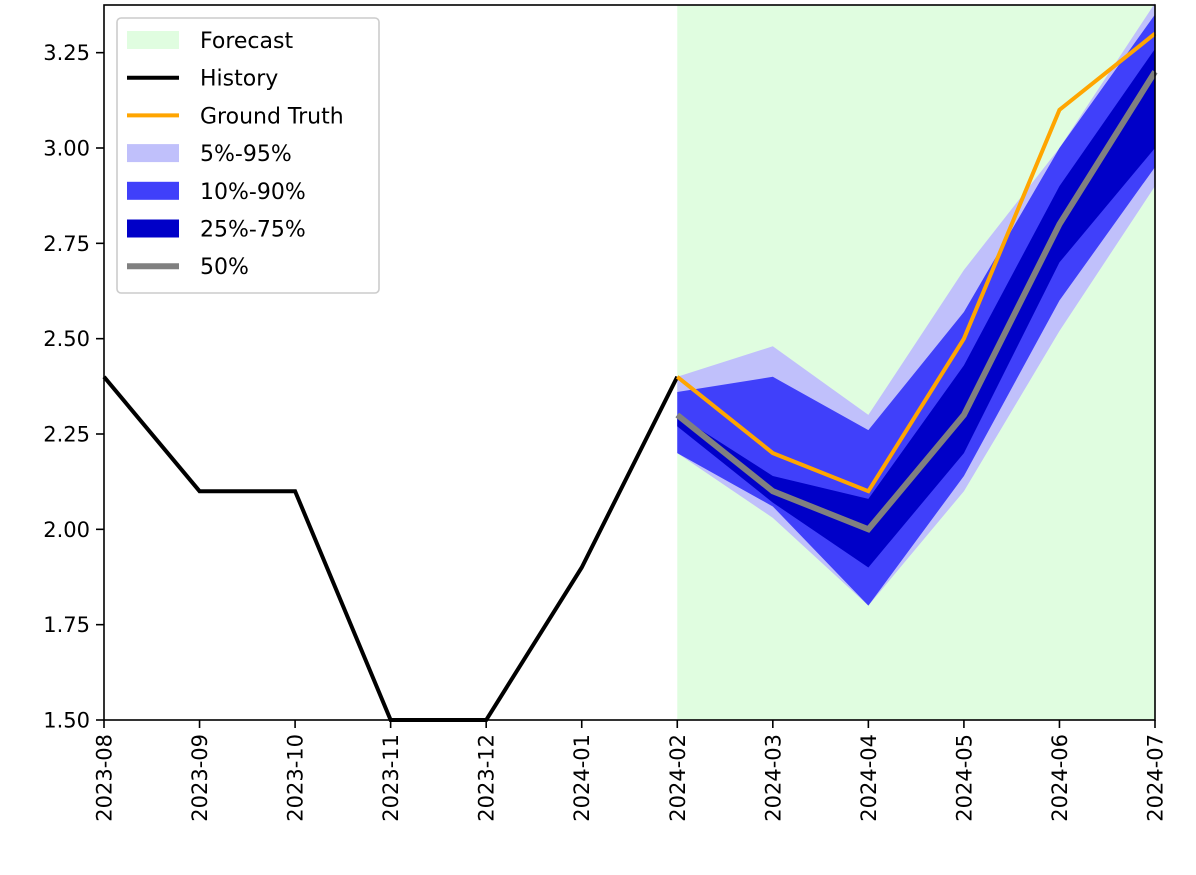 This screenshot has height=875, width=1196. I want to click on x-tick-label: 2024-05, so click(964, 778).